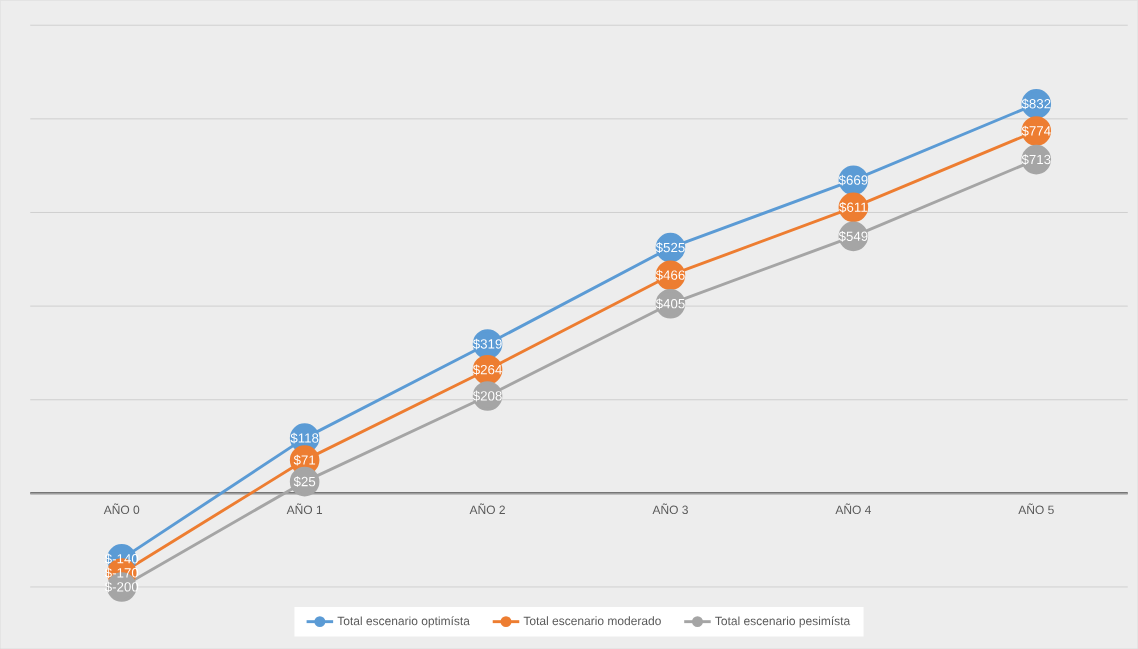  What do you see at coordinates (304, 481) in the screenshot?
I see `data-label: $25` at bounding box center [304, 481].